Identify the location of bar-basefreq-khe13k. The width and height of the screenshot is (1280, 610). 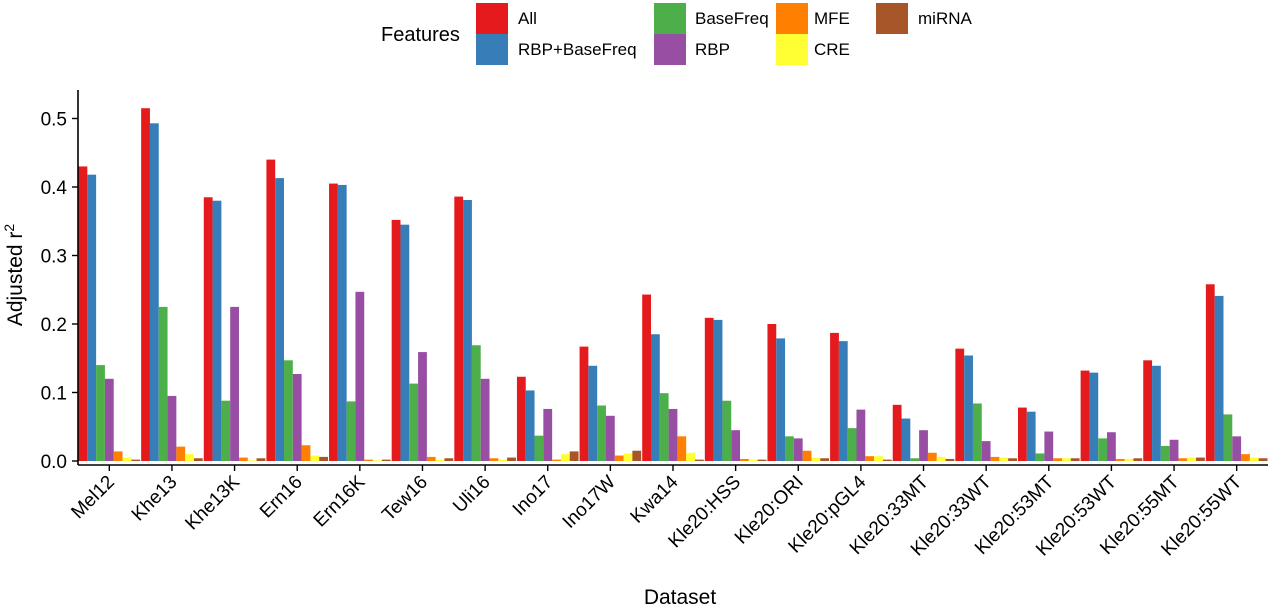
(226, 430).